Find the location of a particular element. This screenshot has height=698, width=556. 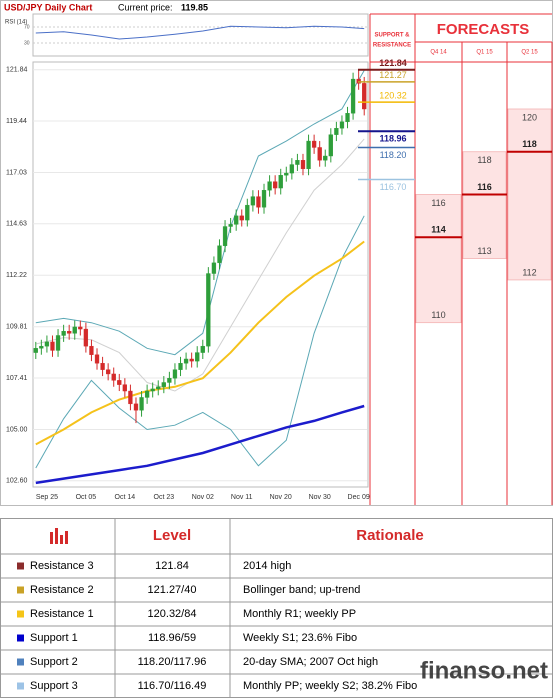

row-name: Resistance 3 is located at coordinates (62, 566).